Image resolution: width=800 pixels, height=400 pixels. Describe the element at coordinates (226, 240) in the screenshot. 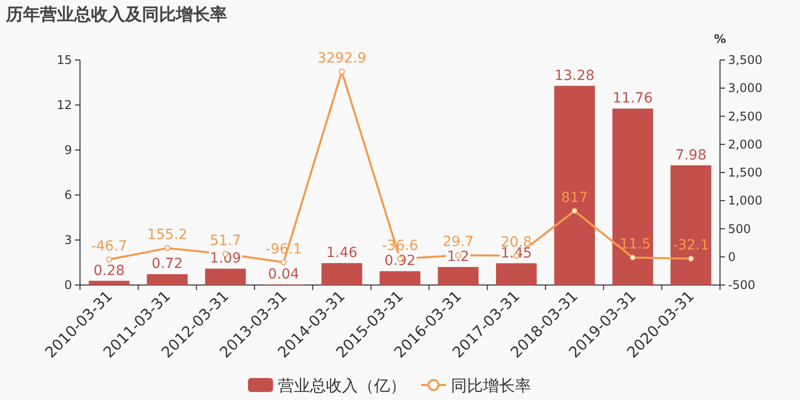

I see `data-label: 51.7` at that location.